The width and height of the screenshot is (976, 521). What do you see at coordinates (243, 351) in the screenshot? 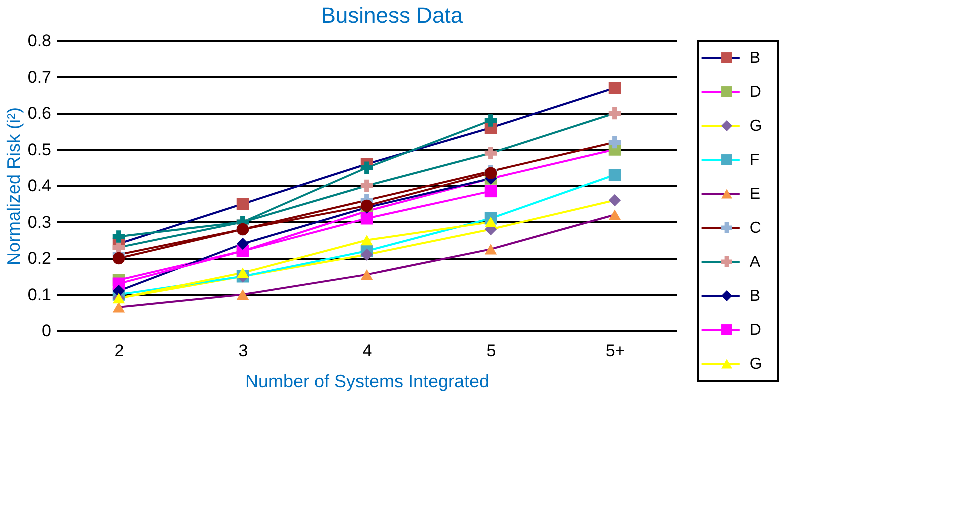
I see `x-tick-label: 3` at bounding box center [243, 351].